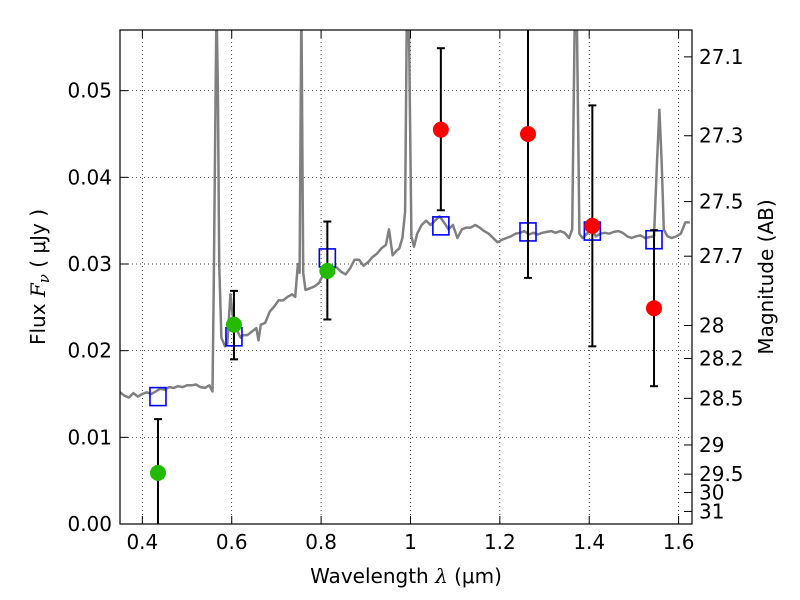  I want to click on y-axis-label: Flux Fν ( μJy ), so click(39, 277).